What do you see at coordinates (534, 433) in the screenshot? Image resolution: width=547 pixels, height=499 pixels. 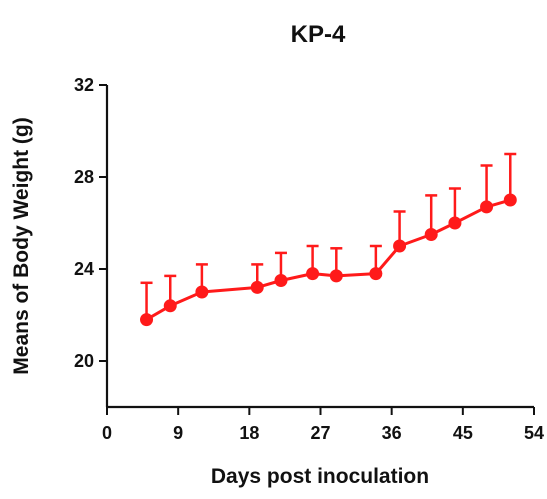 I see `x-tick-label: 54` at bounding box center [534, 433].